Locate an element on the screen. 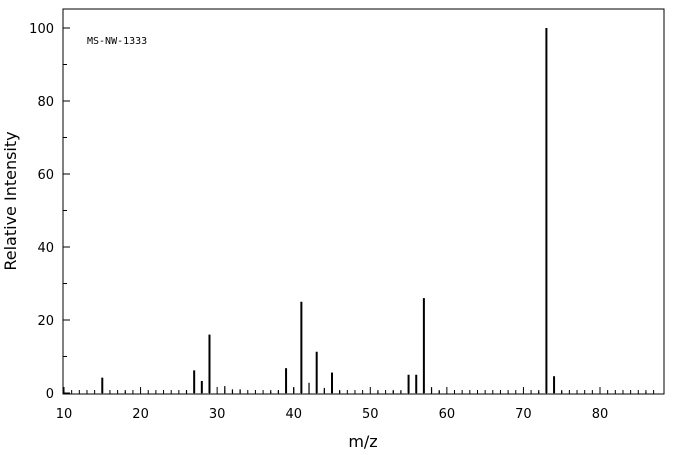 The height and width of the screenshot is (455, 676). y-axis-tick-labels: 0 20 40 60 80 100 is located at coordinates (41, 212).